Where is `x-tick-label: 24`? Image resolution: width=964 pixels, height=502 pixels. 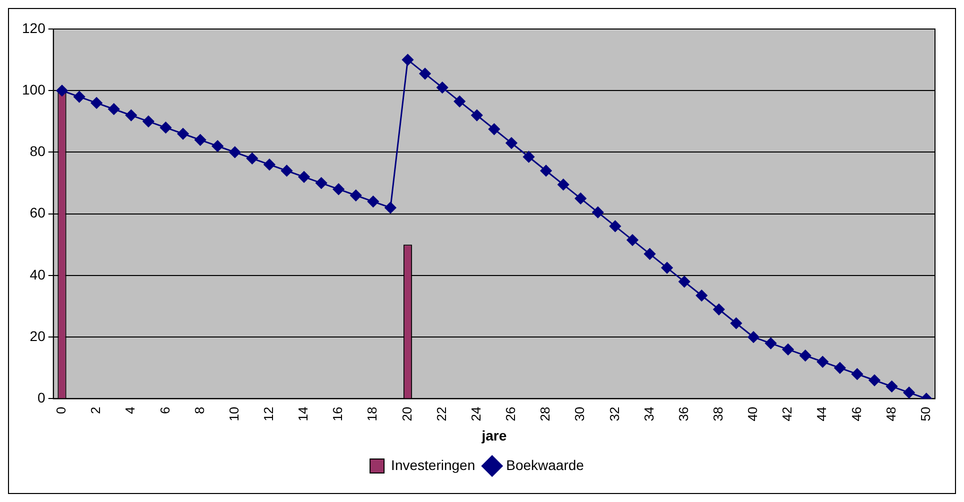
x-tick-label: 24 is located at coordinates (476, 414).